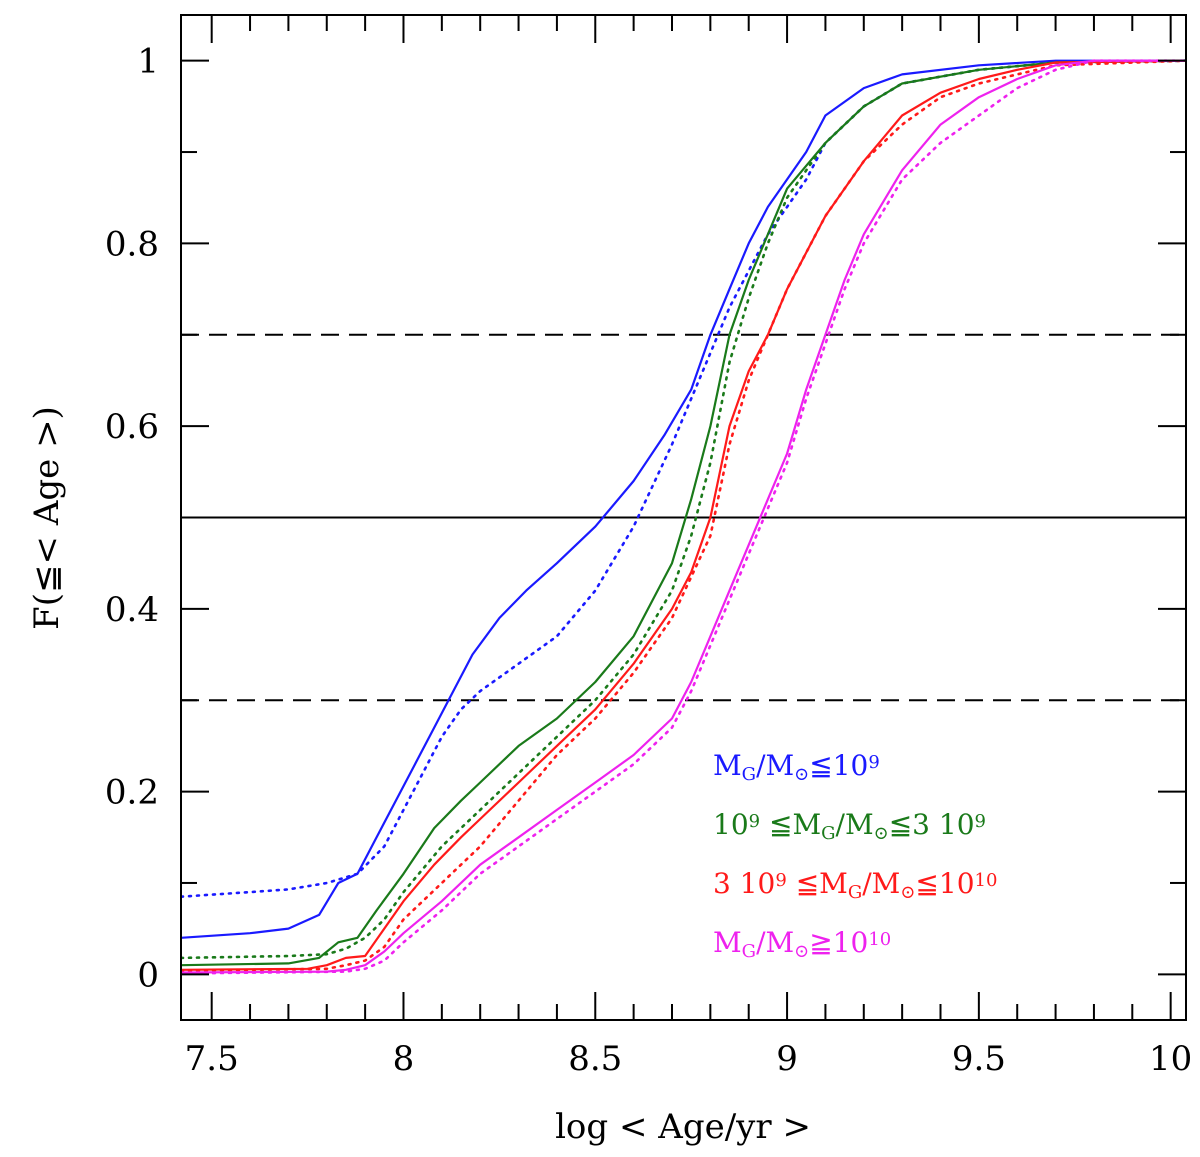  What do you see at coordinates (979, 1059) in the screenshot?
I see `x-tick-label: 9.5` at bounding box center [979, 1059].